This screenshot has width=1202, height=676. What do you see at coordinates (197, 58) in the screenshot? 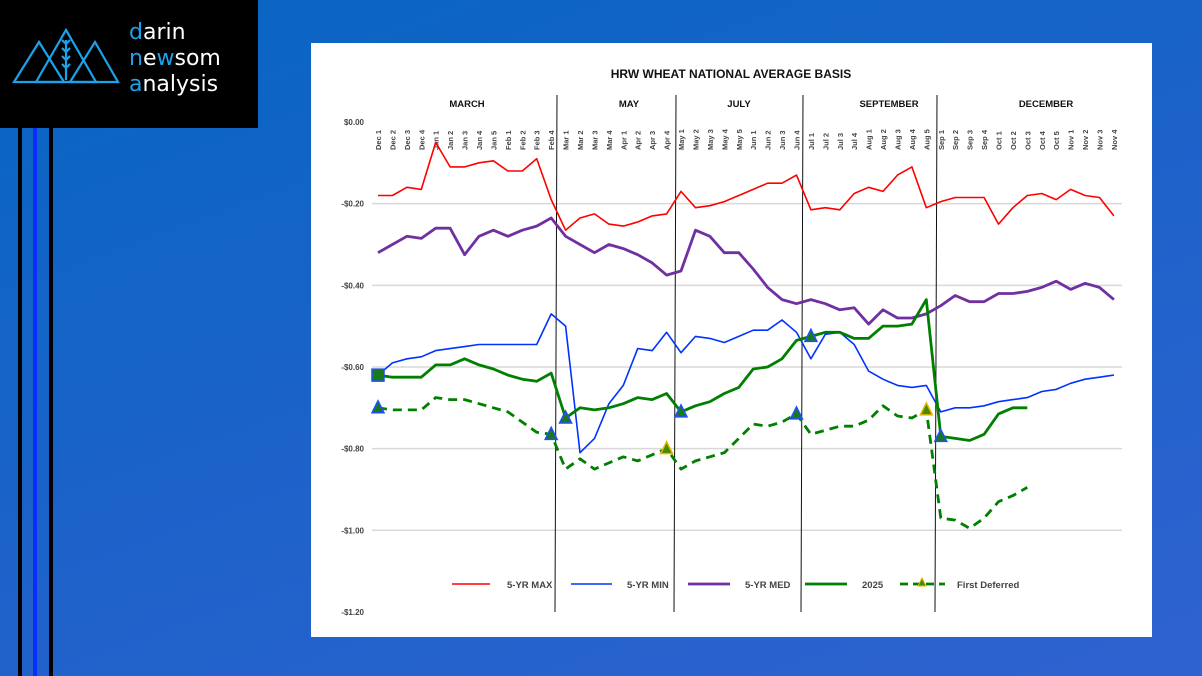
I see `logo-som: som` at bounding box center [197, 58].